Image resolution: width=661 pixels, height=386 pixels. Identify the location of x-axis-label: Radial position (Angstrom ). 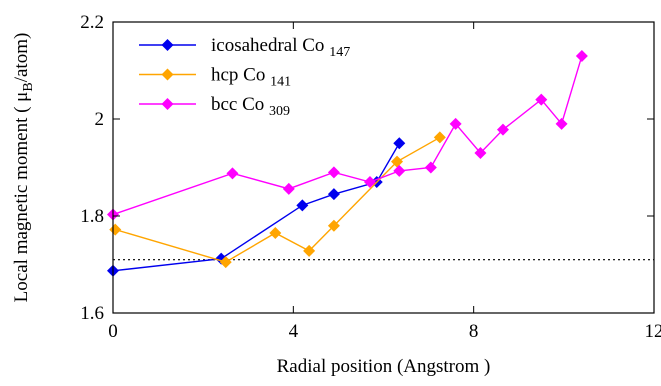
(384, 366).